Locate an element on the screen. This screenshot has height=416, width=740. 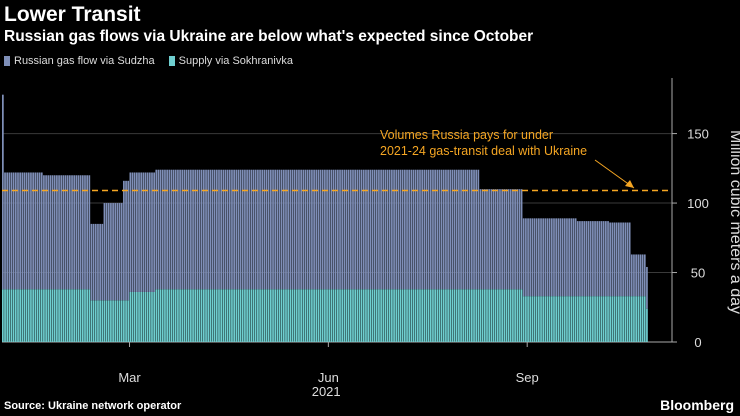
legend-item-sudzha: Russian gas flow via Sudzha is located at coordinates (79, 61).